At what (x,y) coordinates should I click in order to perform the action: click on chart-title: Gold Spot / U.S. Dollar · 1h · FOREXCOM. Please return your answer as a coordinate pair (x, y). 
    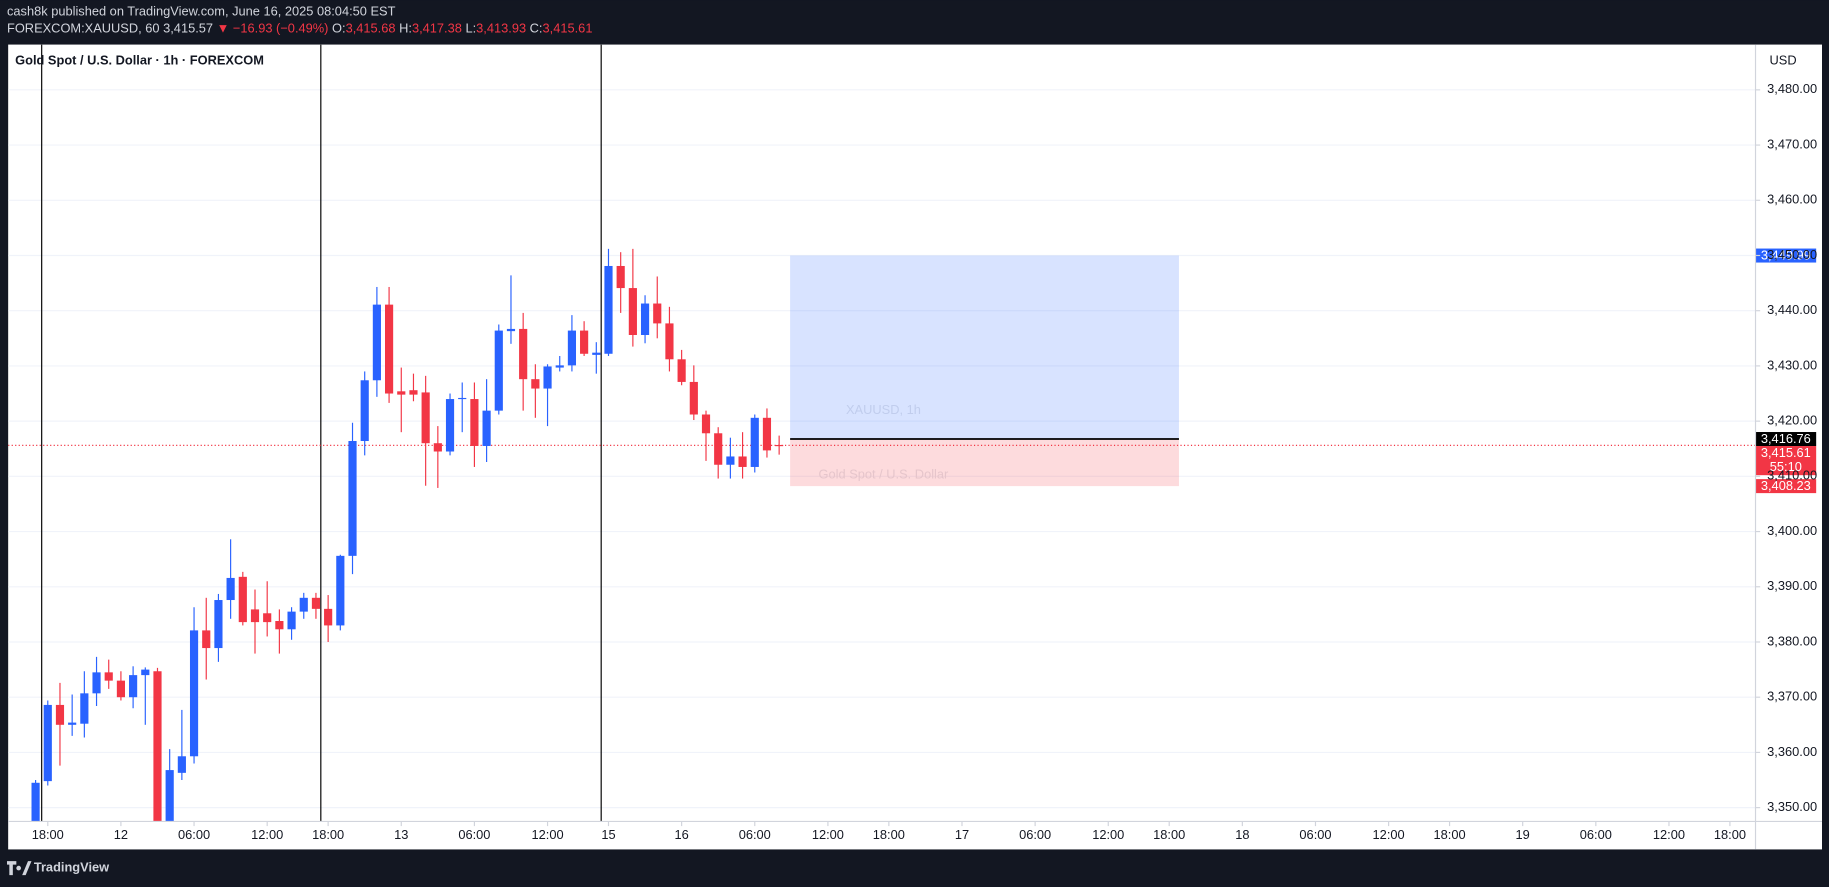
    Looking at the image, I should click on (139, 59).